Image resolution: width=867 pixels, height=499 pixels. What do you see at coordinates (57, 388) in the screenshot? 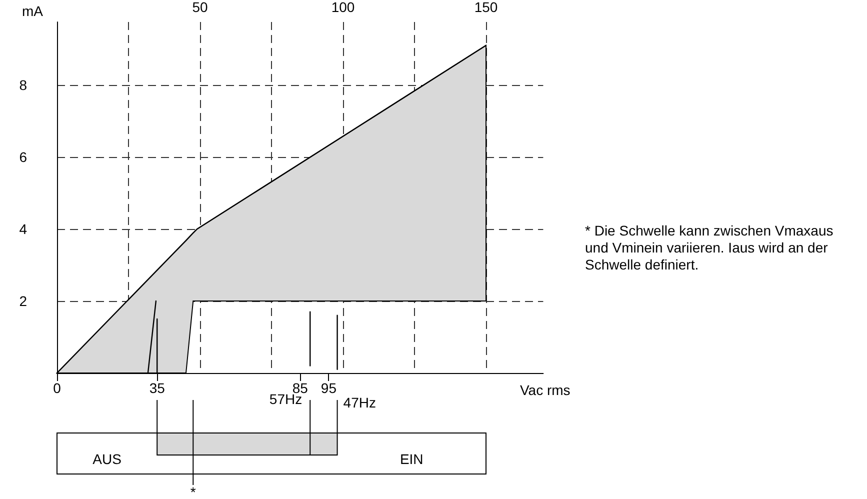
I see `x-tick-label: 0` at bounding box center [57, 388].